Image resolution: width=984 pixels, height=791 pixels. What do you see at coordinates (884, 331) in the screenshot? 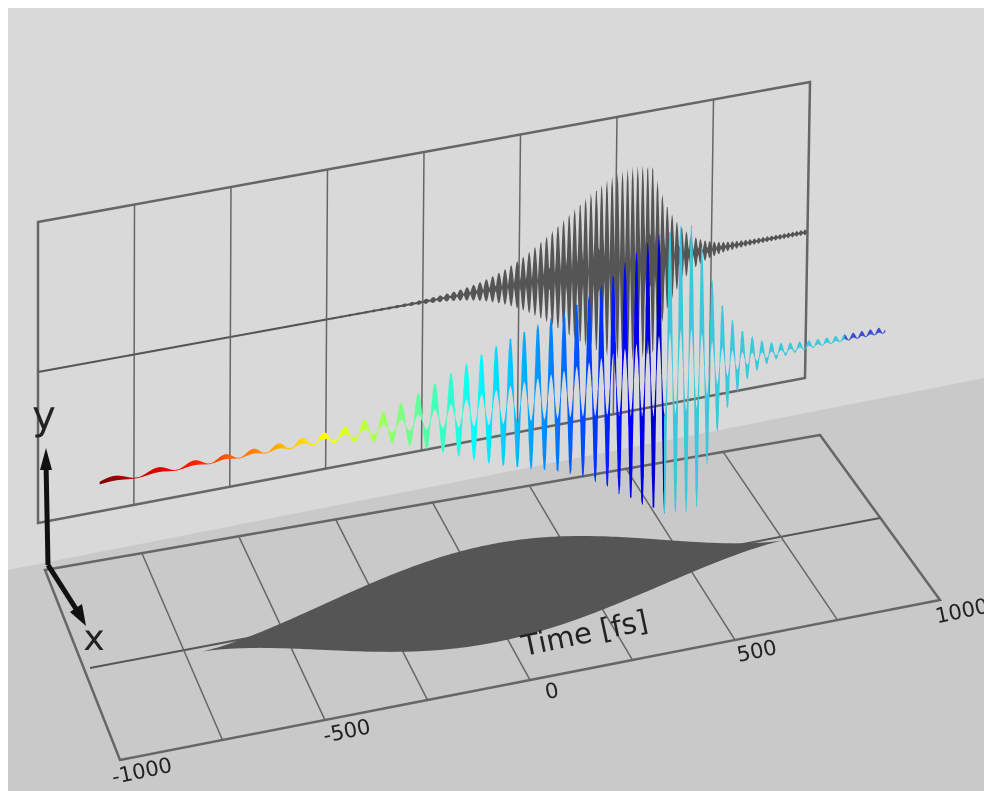
I see `ribbon-segment` at bounding box center [884, 331].